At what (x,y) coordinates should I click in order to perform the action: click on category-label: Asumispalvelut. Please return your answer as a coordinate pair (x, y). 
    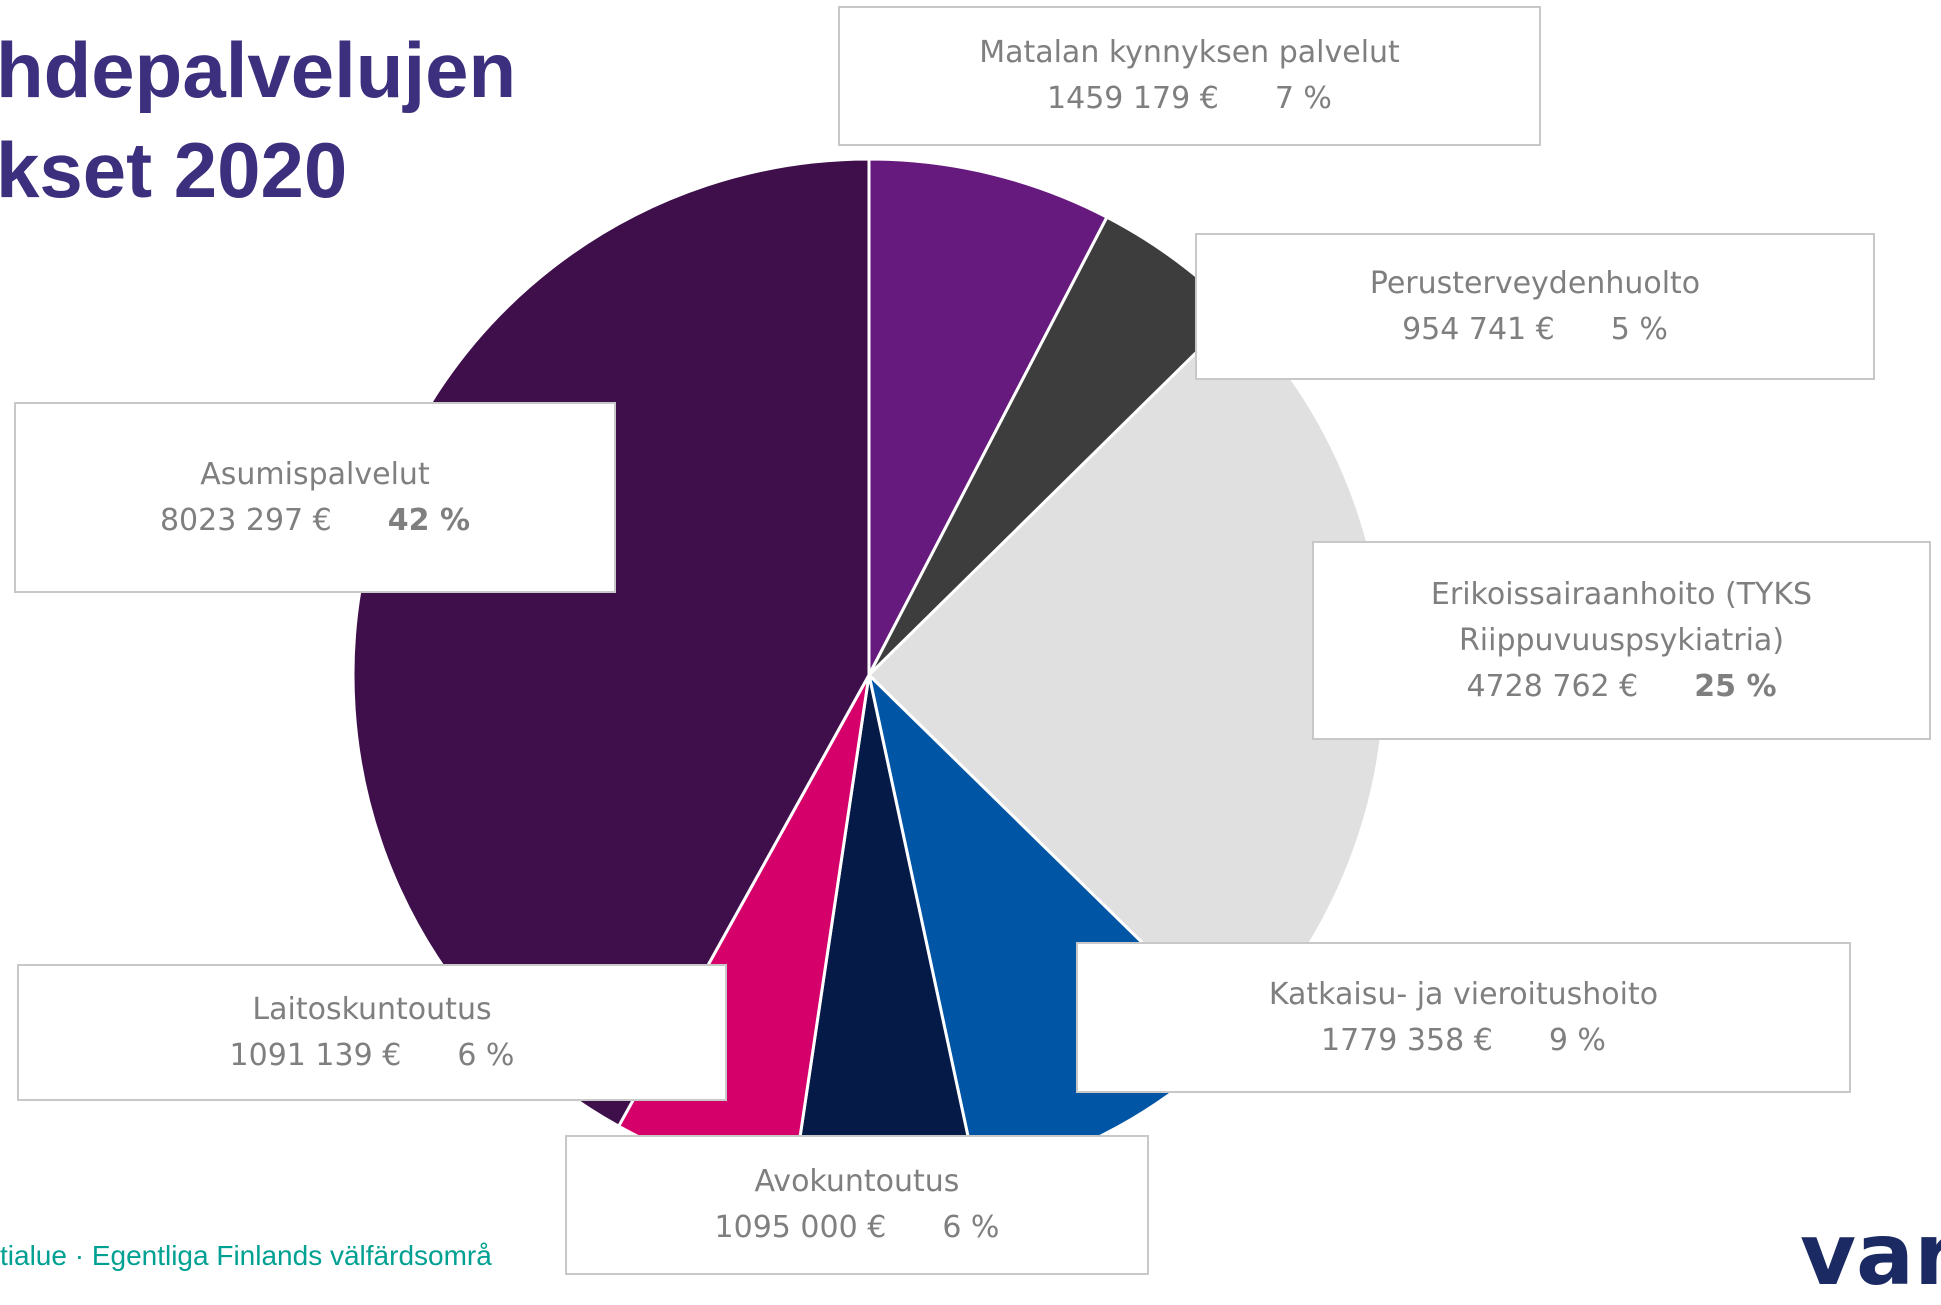
    Looking at the image, I should click on (315, 474).